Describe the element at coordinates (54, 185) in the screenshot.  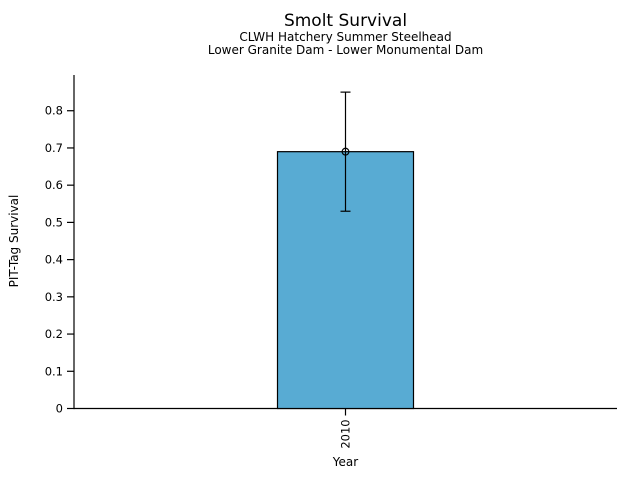
I see `y-tick-label: 0.6` at that location.